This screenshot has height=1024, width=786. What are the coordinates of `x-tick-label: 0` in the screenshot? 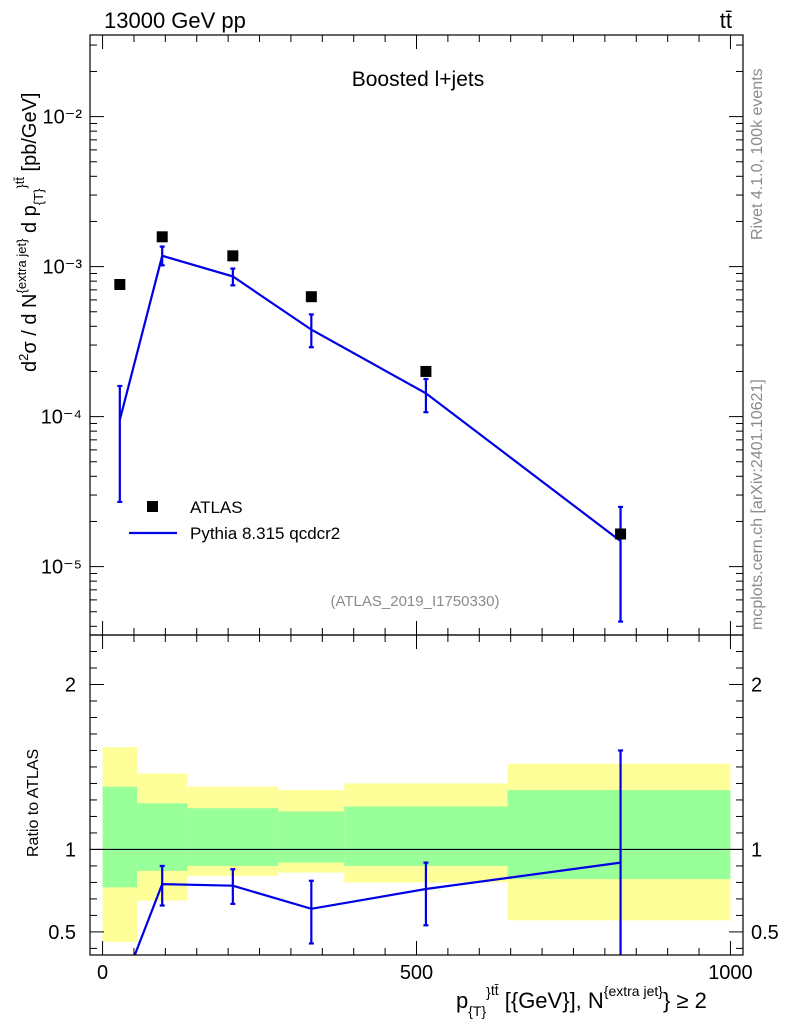 It's located at (102, 973).